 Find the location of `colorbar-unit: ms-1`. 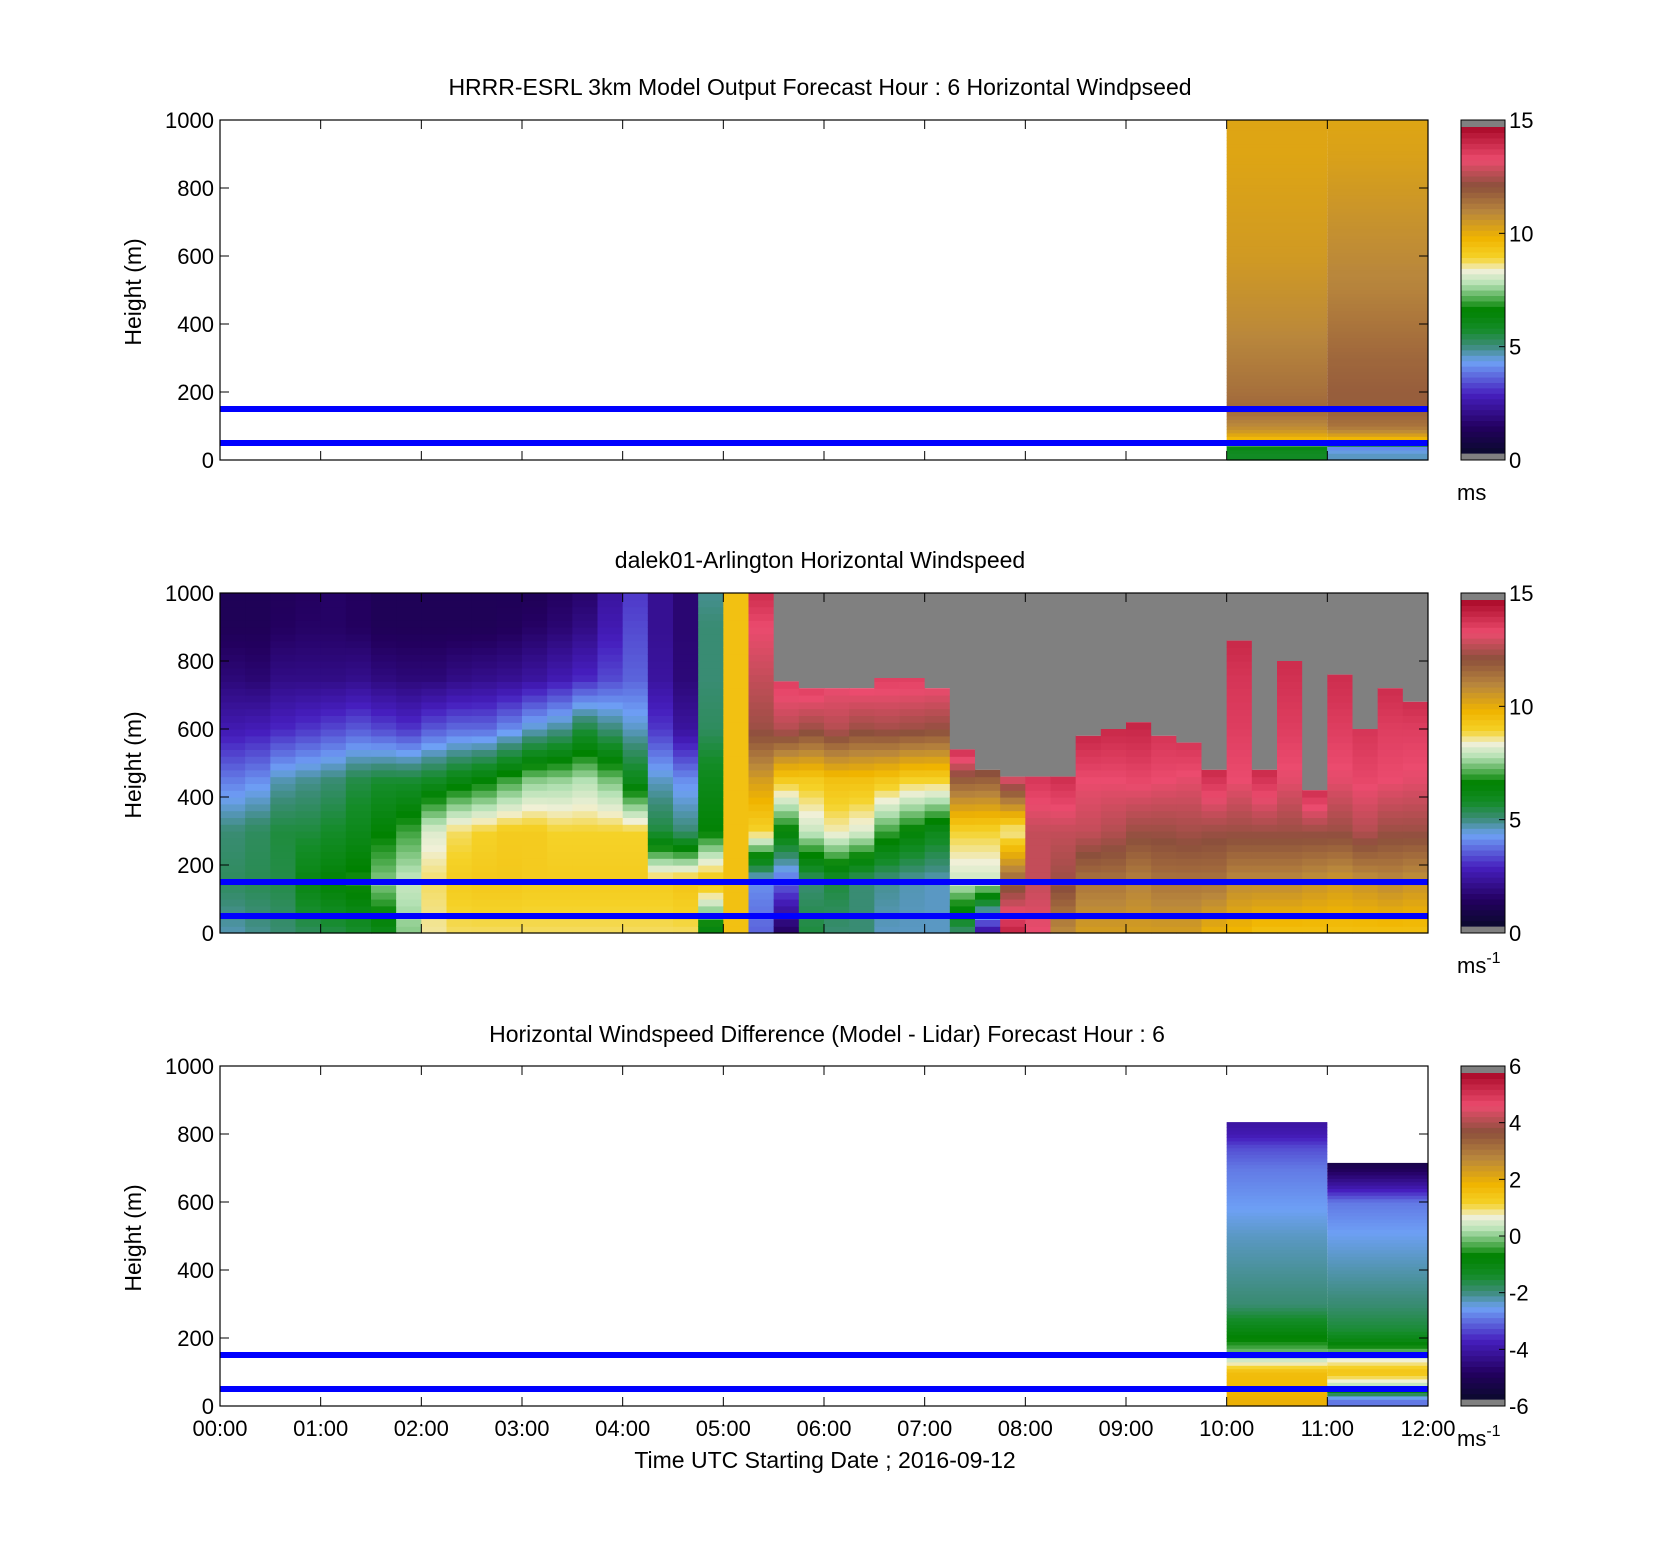

colorbar-unit: ms-1 is located at coordinates (1479, 1437).